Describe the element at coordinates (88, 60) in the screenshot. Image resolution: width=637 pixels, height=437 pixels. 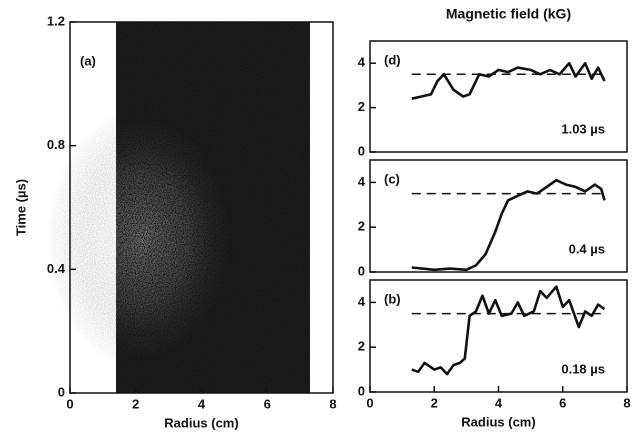
I see `panel-label: (a)` at that location.